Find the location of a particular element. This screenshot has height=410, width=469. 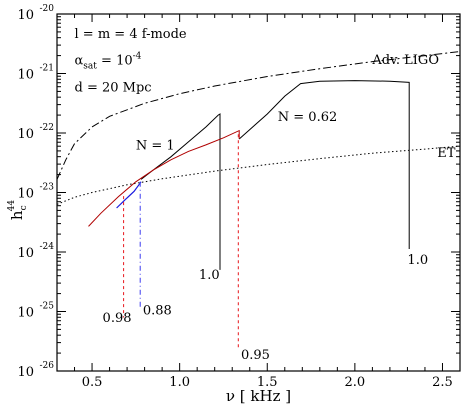

y-tick-label-exp: -21 is located at coordinates (47, 69).